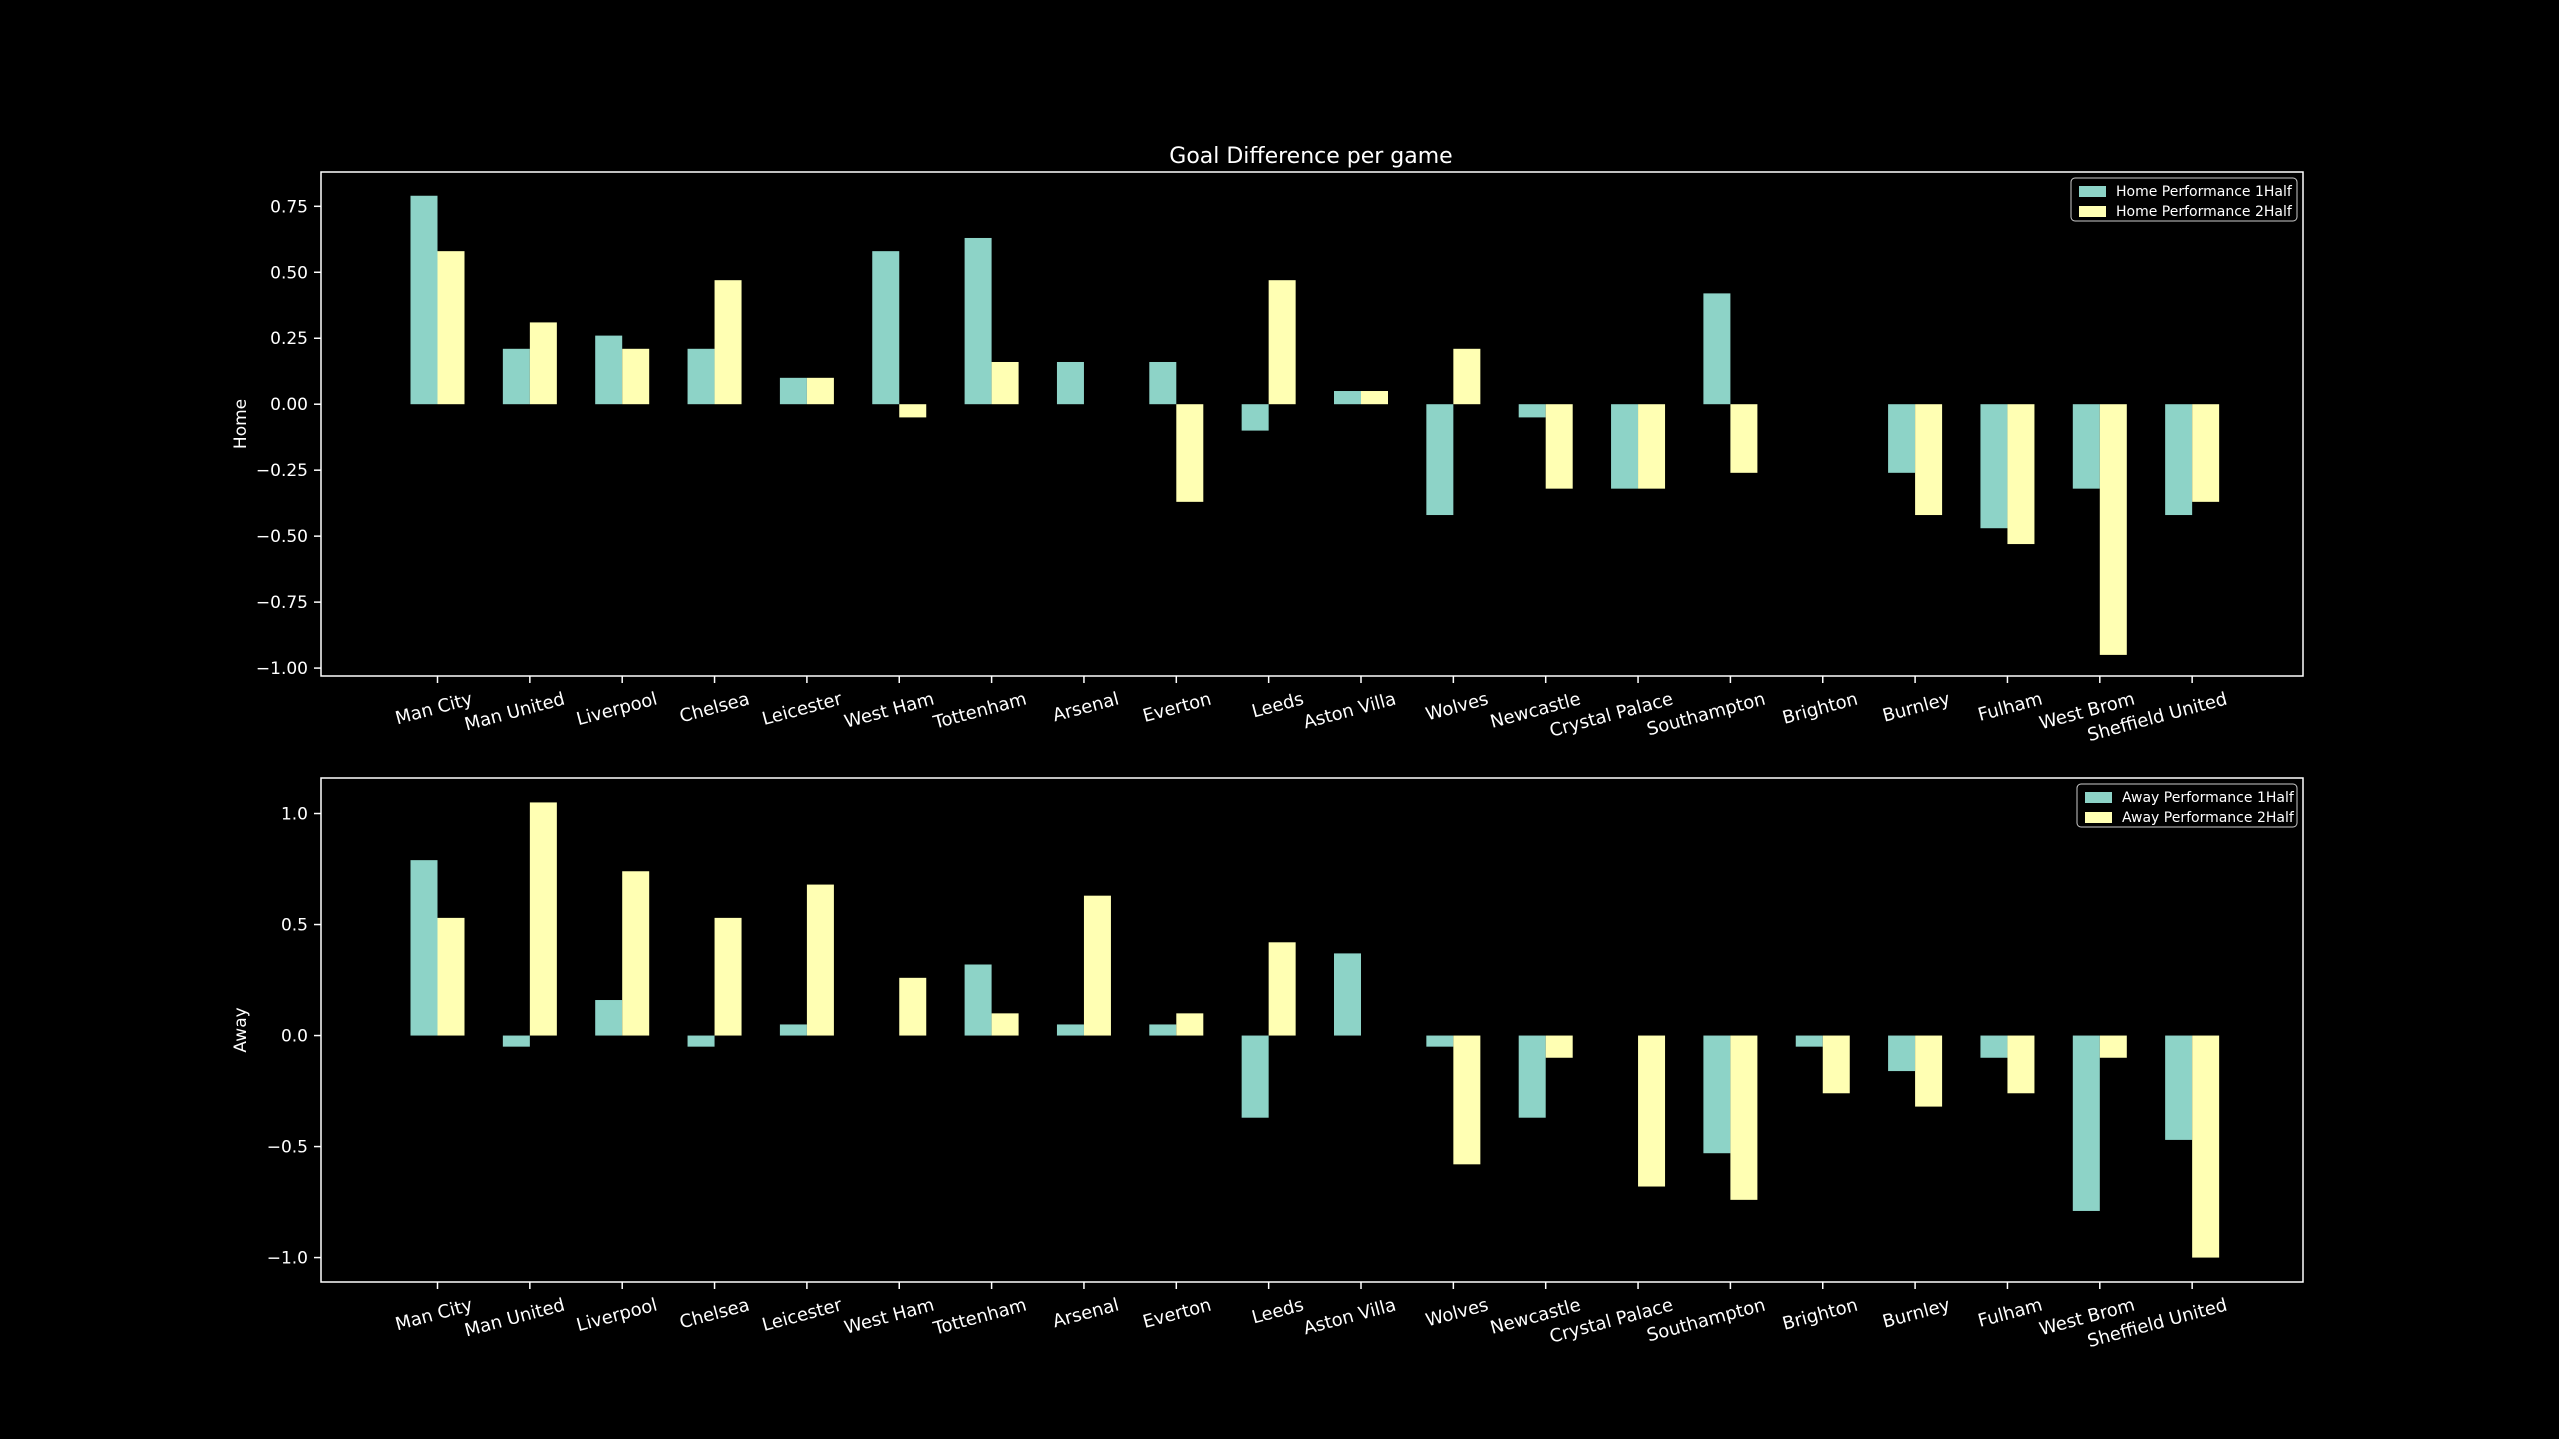  Describe the element at coordinates (282, 603) in the screenshot. I see `y-tick-label: −0.75` at that location.